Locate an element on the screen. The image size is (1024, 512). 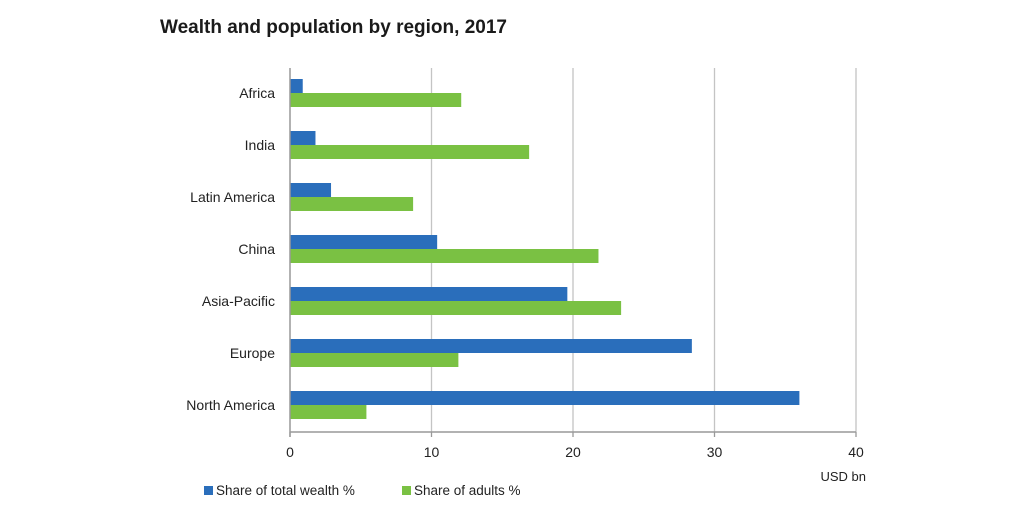
tick-labels: 0 10 20 30 40 is located at coordinates (575, 452).